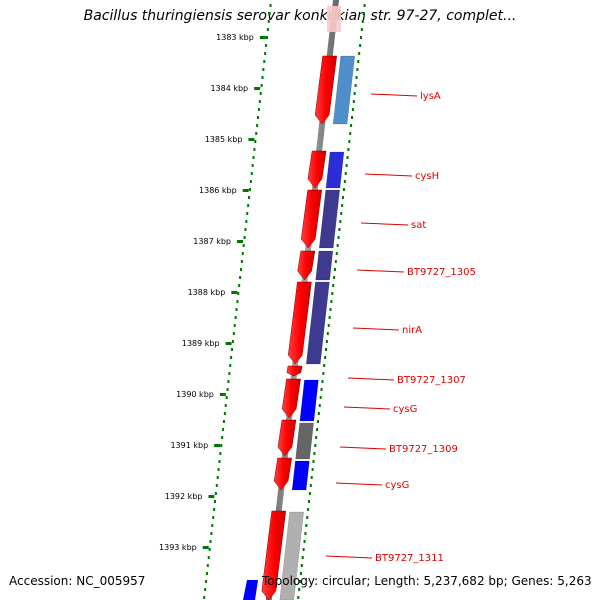  What do you see at coordinates (431, 380) in the screenshot?
I see `gene-label: BT9727_1307` at bounding box center [431, 380].